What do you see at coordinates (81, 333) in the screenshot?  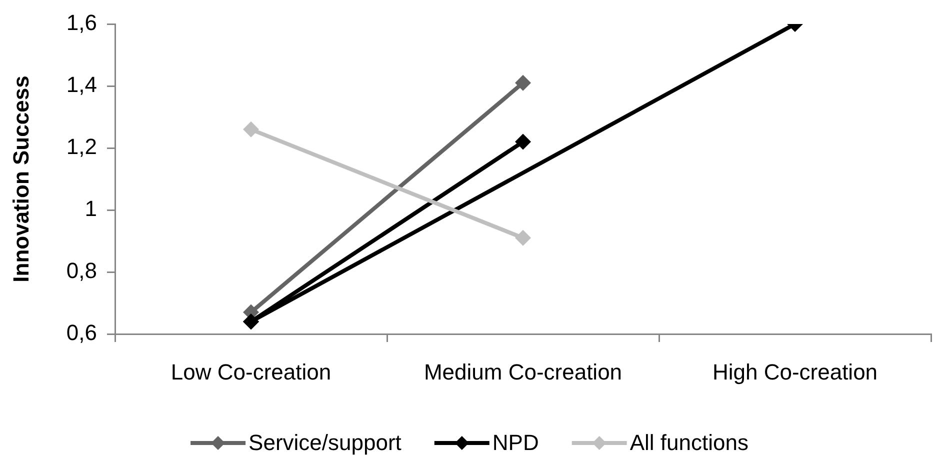 I see `y-tick-label: 0,6` at bounding box center [81, 333].